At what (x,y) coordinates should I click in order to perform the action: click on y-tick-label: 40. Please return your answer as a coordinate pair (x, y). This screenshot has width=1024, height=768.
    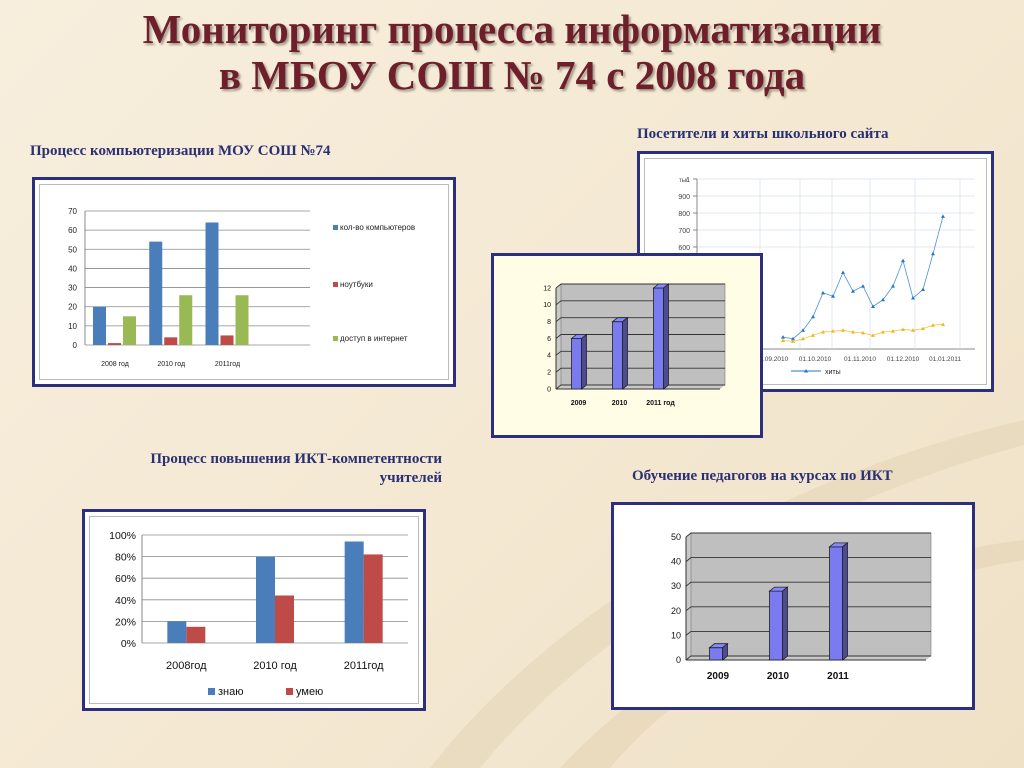
    Looking at the image, I should click on (676, 562).